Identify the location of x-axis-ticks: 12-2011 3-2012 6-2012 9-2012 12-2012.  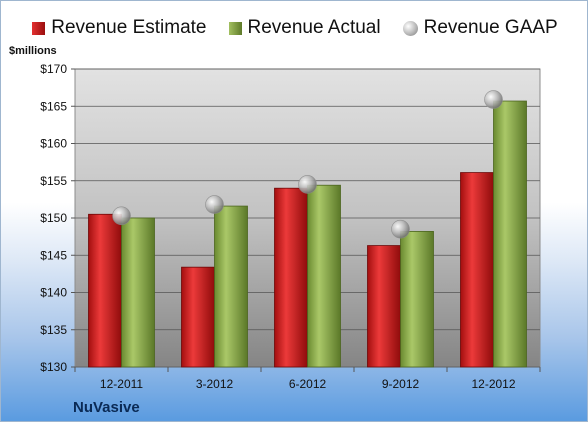
(307, 379).